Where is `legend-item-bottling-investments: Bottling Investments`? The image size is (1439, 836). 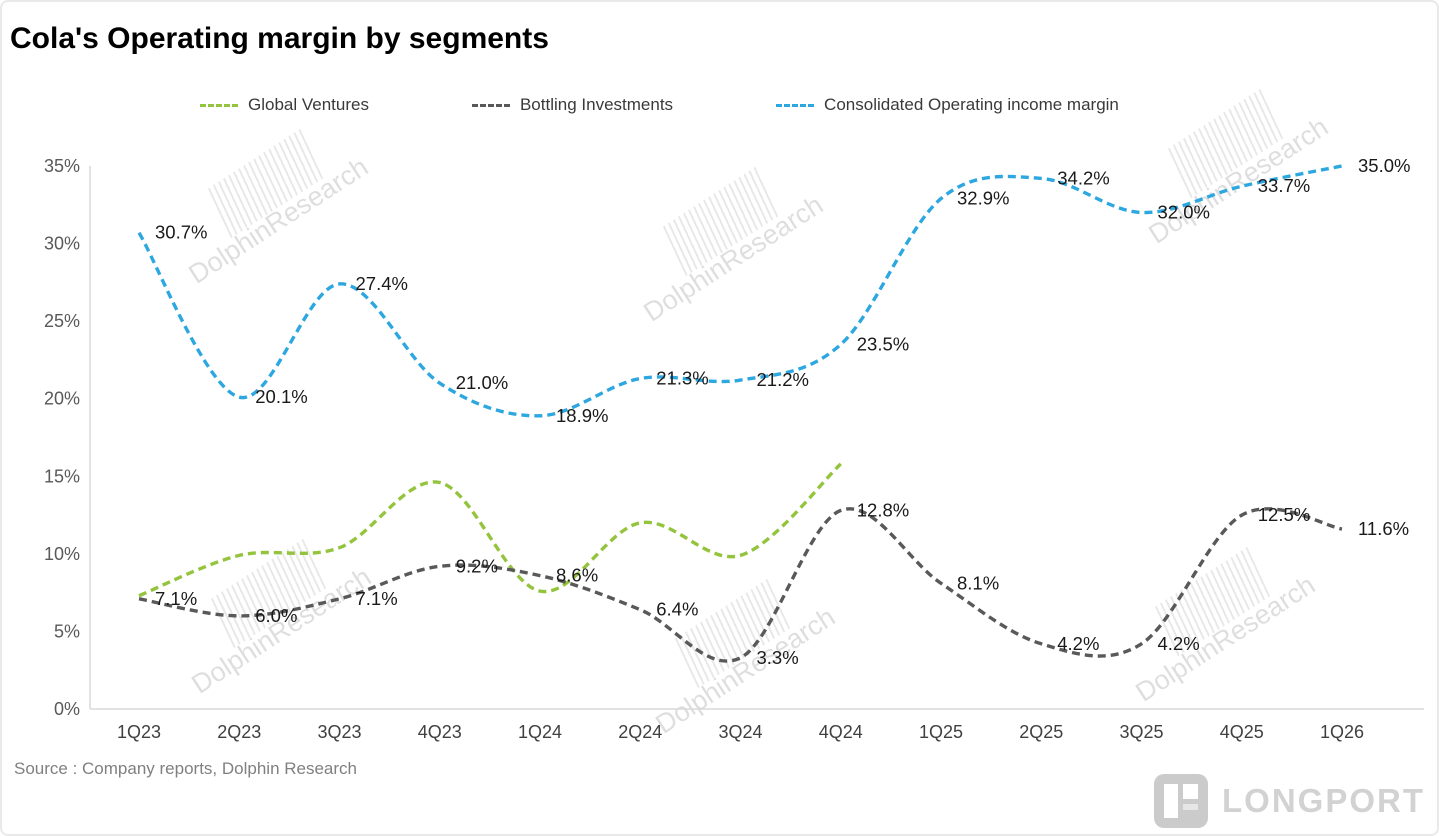
legend-item-bottling-investments: Bottling Investments is located at coordinates (572, 105).